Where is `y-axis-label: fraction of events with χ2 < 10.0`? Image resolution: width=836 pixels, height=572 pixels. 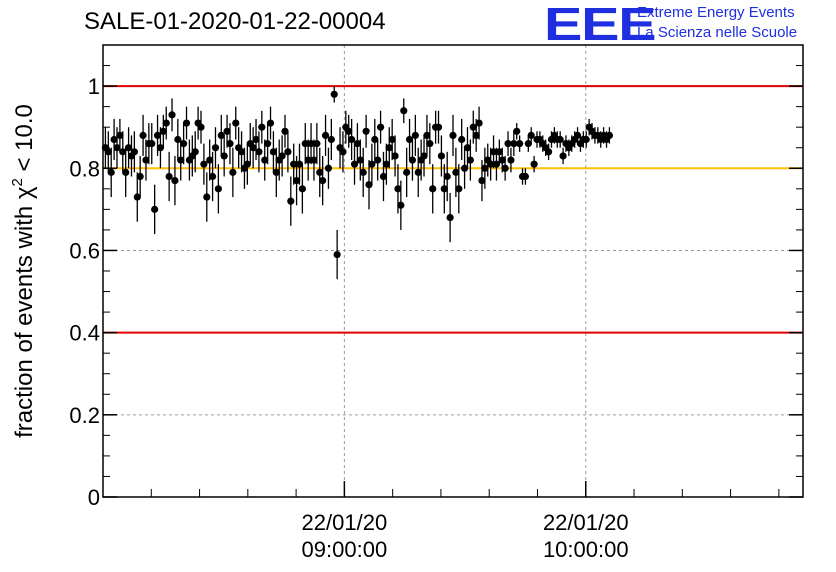
y-axis-label: fraction of events with χ2 < 10.0 is located at coordinates (23, 271).